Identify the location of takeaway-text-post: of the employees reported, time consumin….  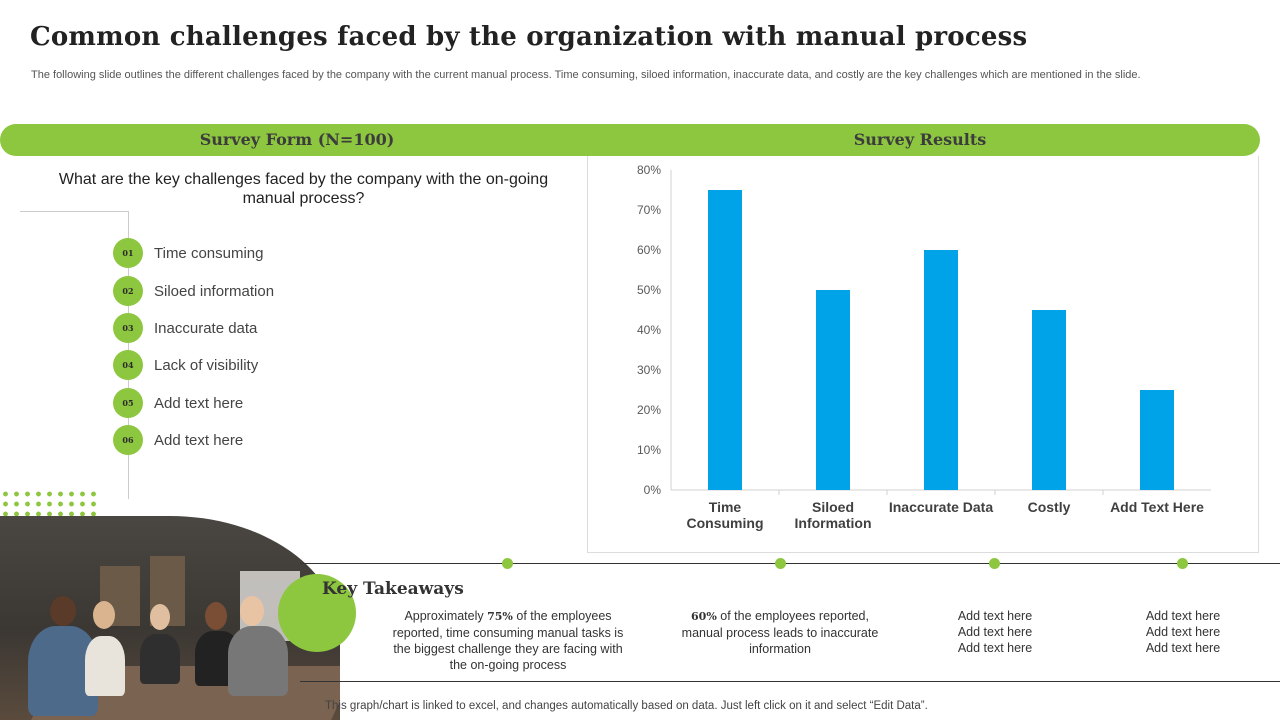
(508, 640).